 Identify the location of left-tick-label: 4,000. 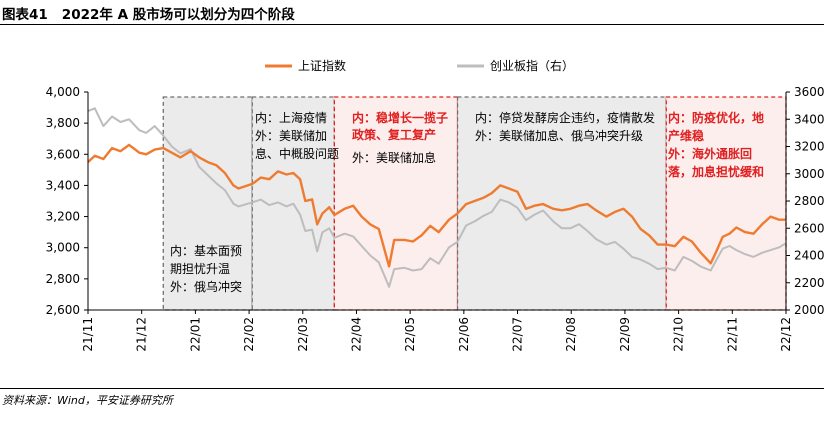
(63, 92).